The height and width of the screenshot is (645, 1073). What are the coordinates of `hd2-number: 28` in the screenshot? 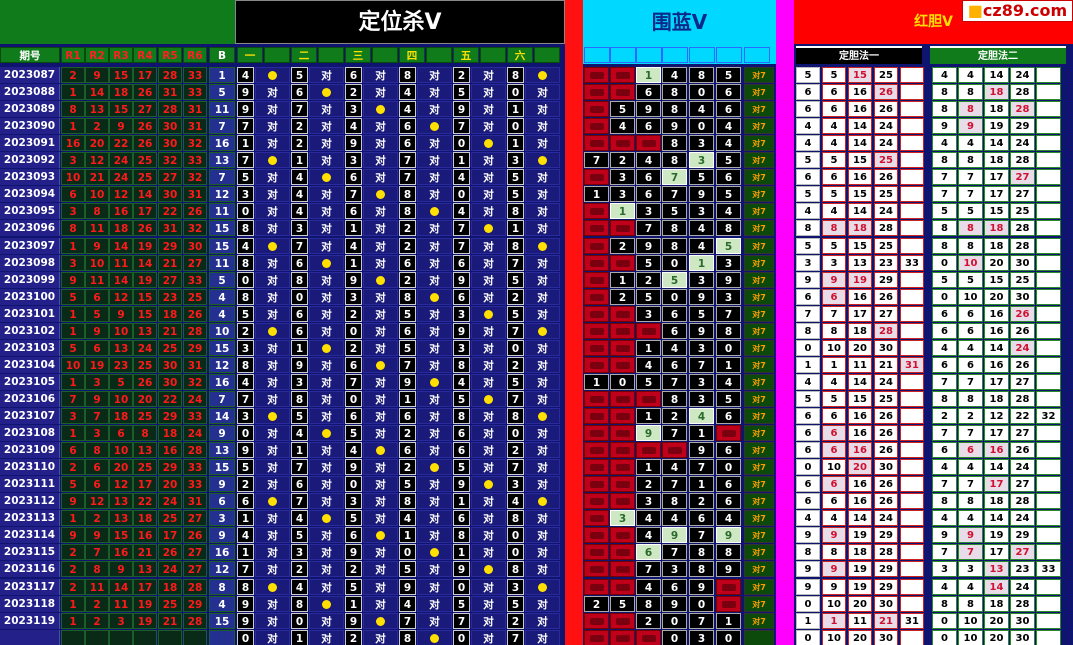 It's located at (1022, 245).